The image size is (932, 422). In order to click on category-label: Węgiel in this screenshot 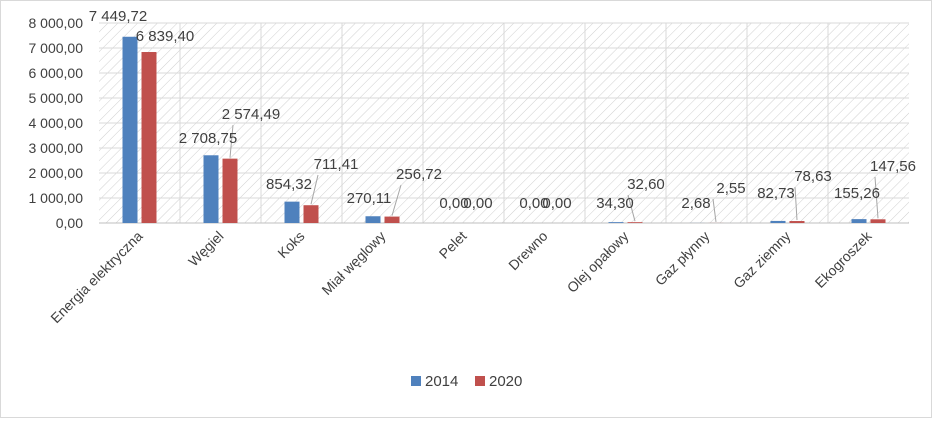, I will do `click(206, 249)`.